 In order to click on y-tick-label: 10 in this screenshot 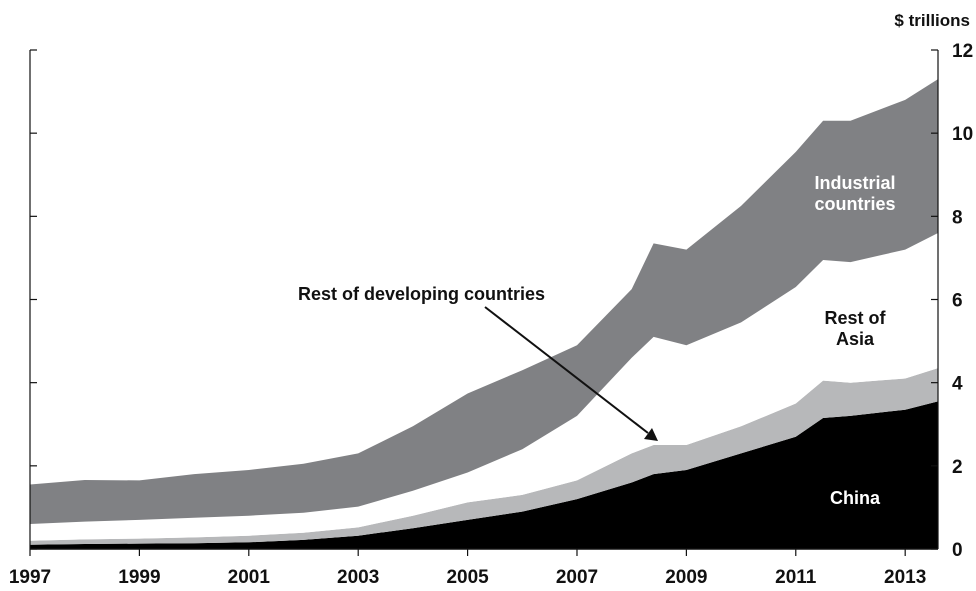, I will do `click(962, 134)`.